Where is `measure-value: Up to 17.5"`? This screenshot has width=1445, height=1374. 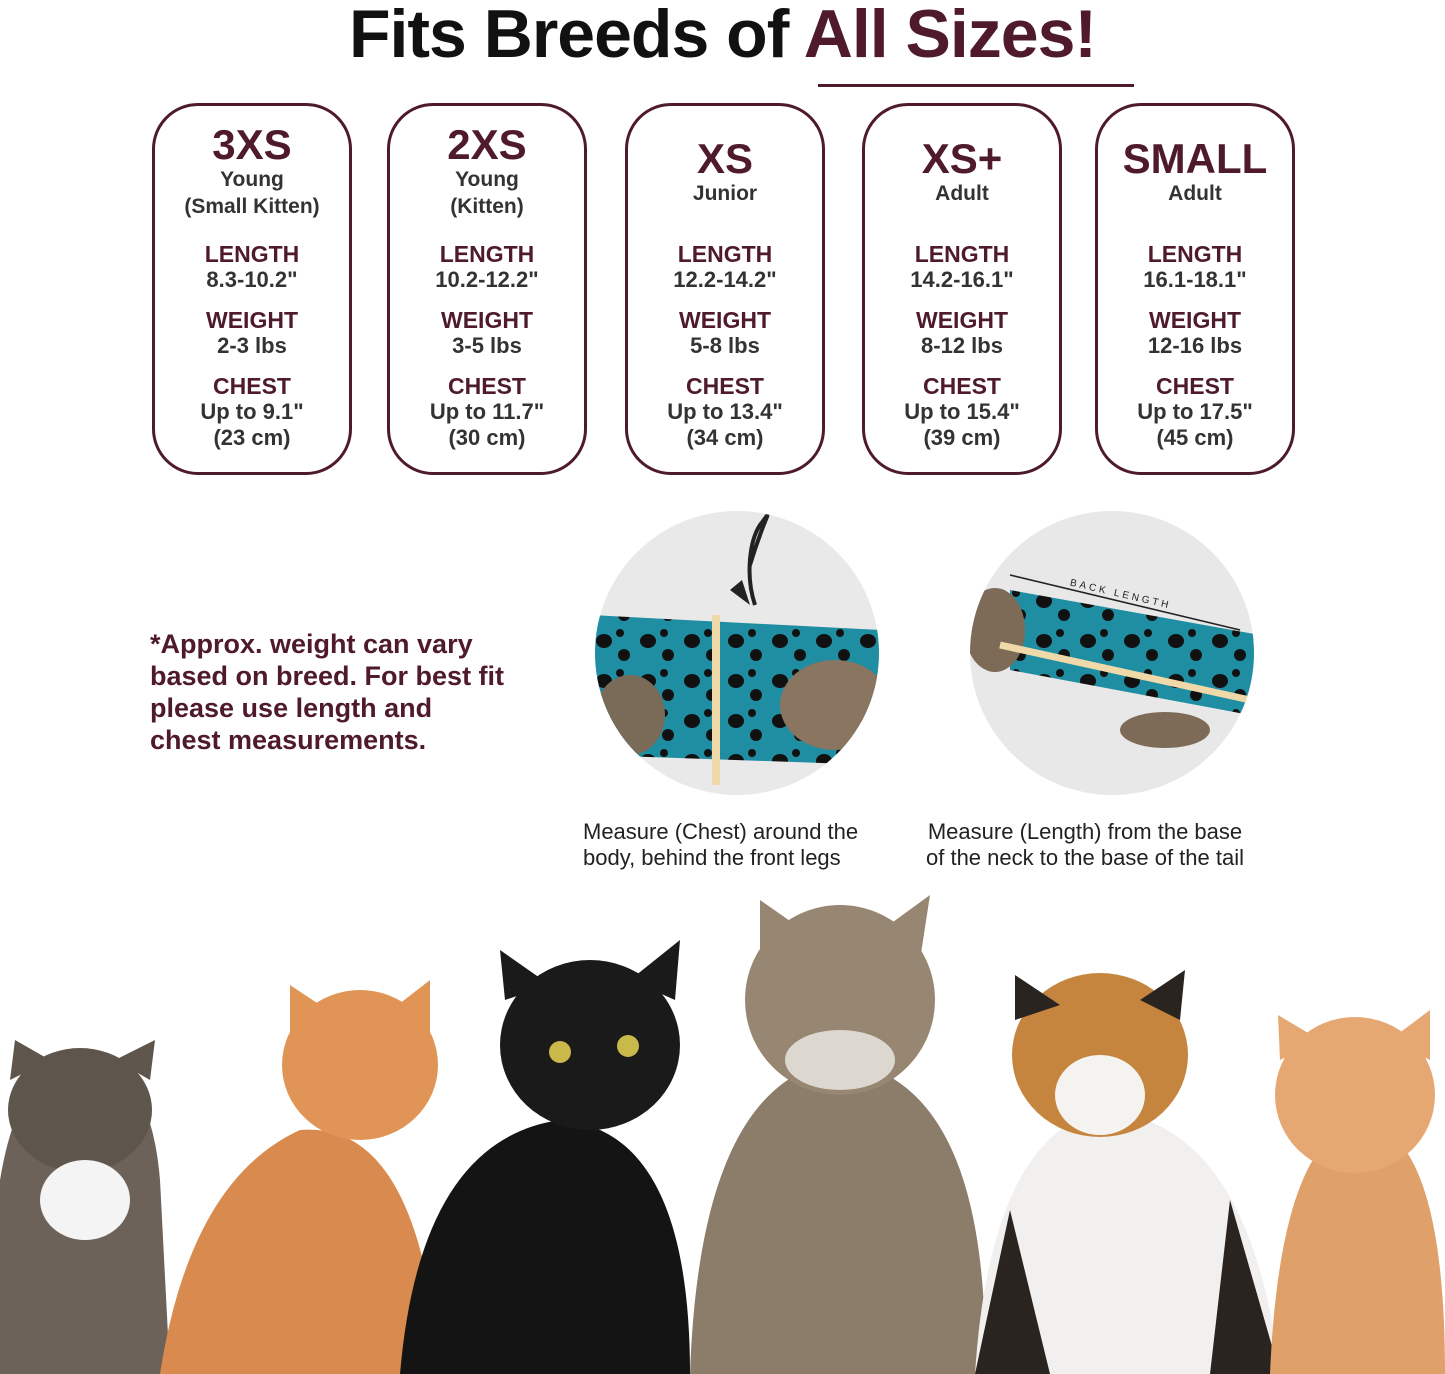 measure-value: Up to 17.5" is located at coordinates (1195, 411).